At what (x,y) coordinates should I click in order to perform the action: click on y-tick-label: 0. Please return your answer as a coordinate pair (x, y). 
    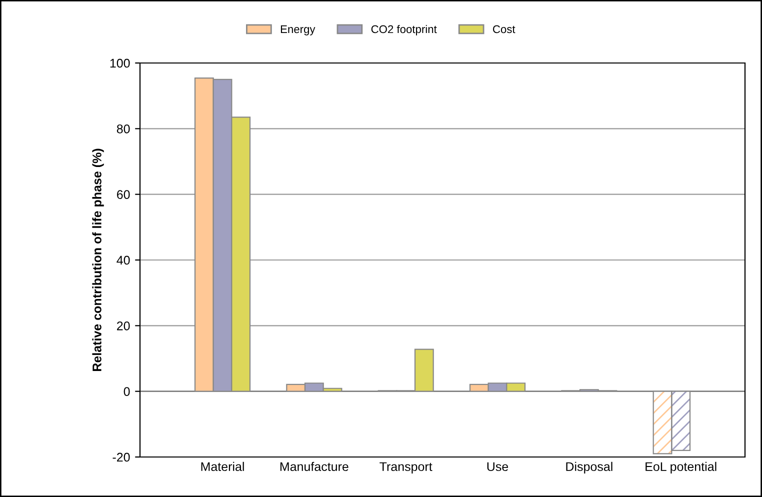
    Looking at the image, I should click on (127, 391).